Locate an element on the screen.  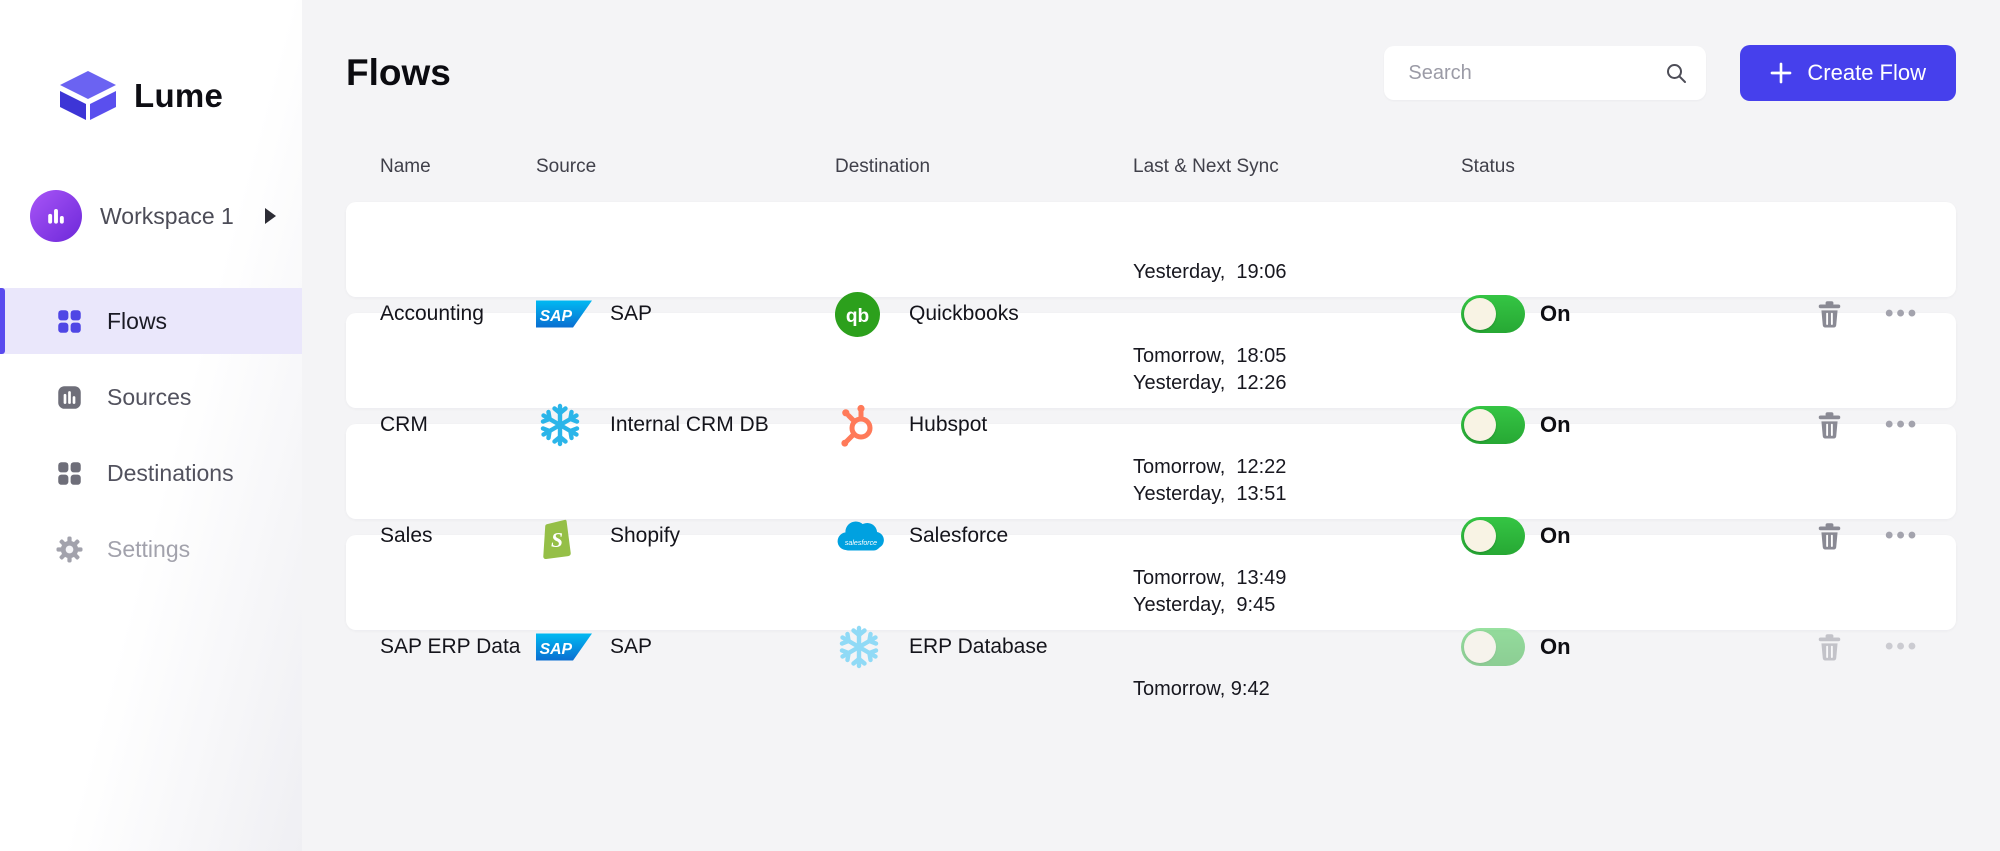
nav-label-settings: Settings is located at coordinates (149, 548).